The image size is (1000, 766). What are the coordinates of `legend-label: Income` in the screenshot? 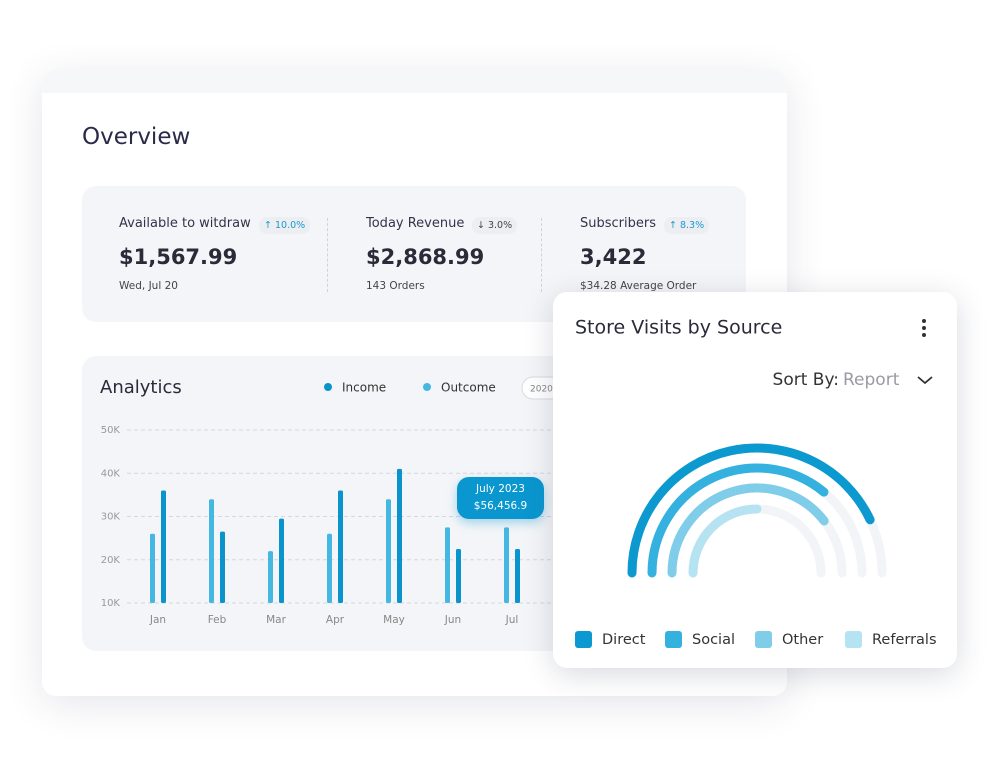 It's located at (364, 388).